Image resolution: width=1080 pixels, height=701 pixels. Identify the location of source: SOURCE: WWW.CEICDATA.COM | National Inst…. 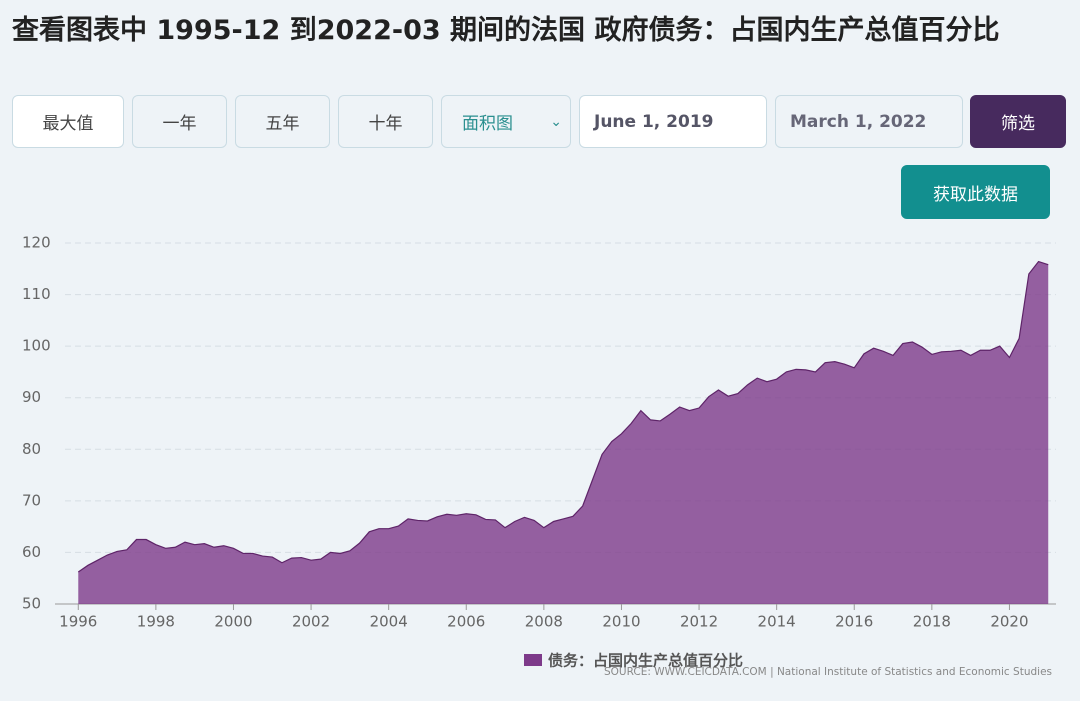
(828, 672).